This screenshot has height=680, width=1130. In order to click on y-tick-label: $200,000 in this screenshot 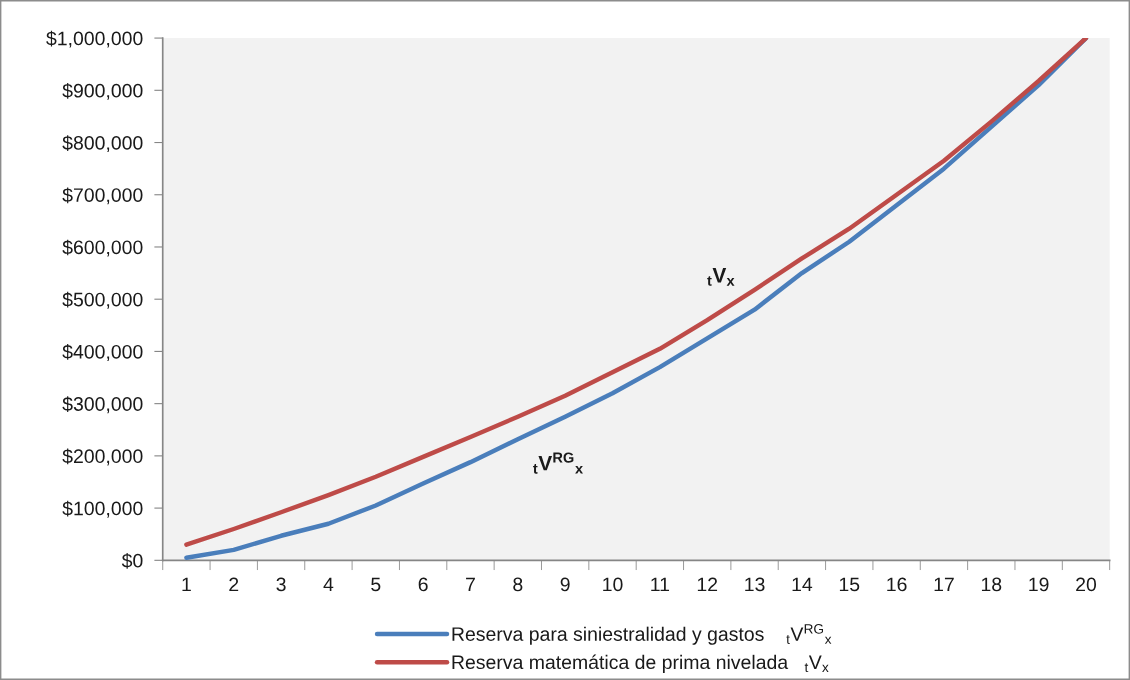, I will do `click(102, 457)`.